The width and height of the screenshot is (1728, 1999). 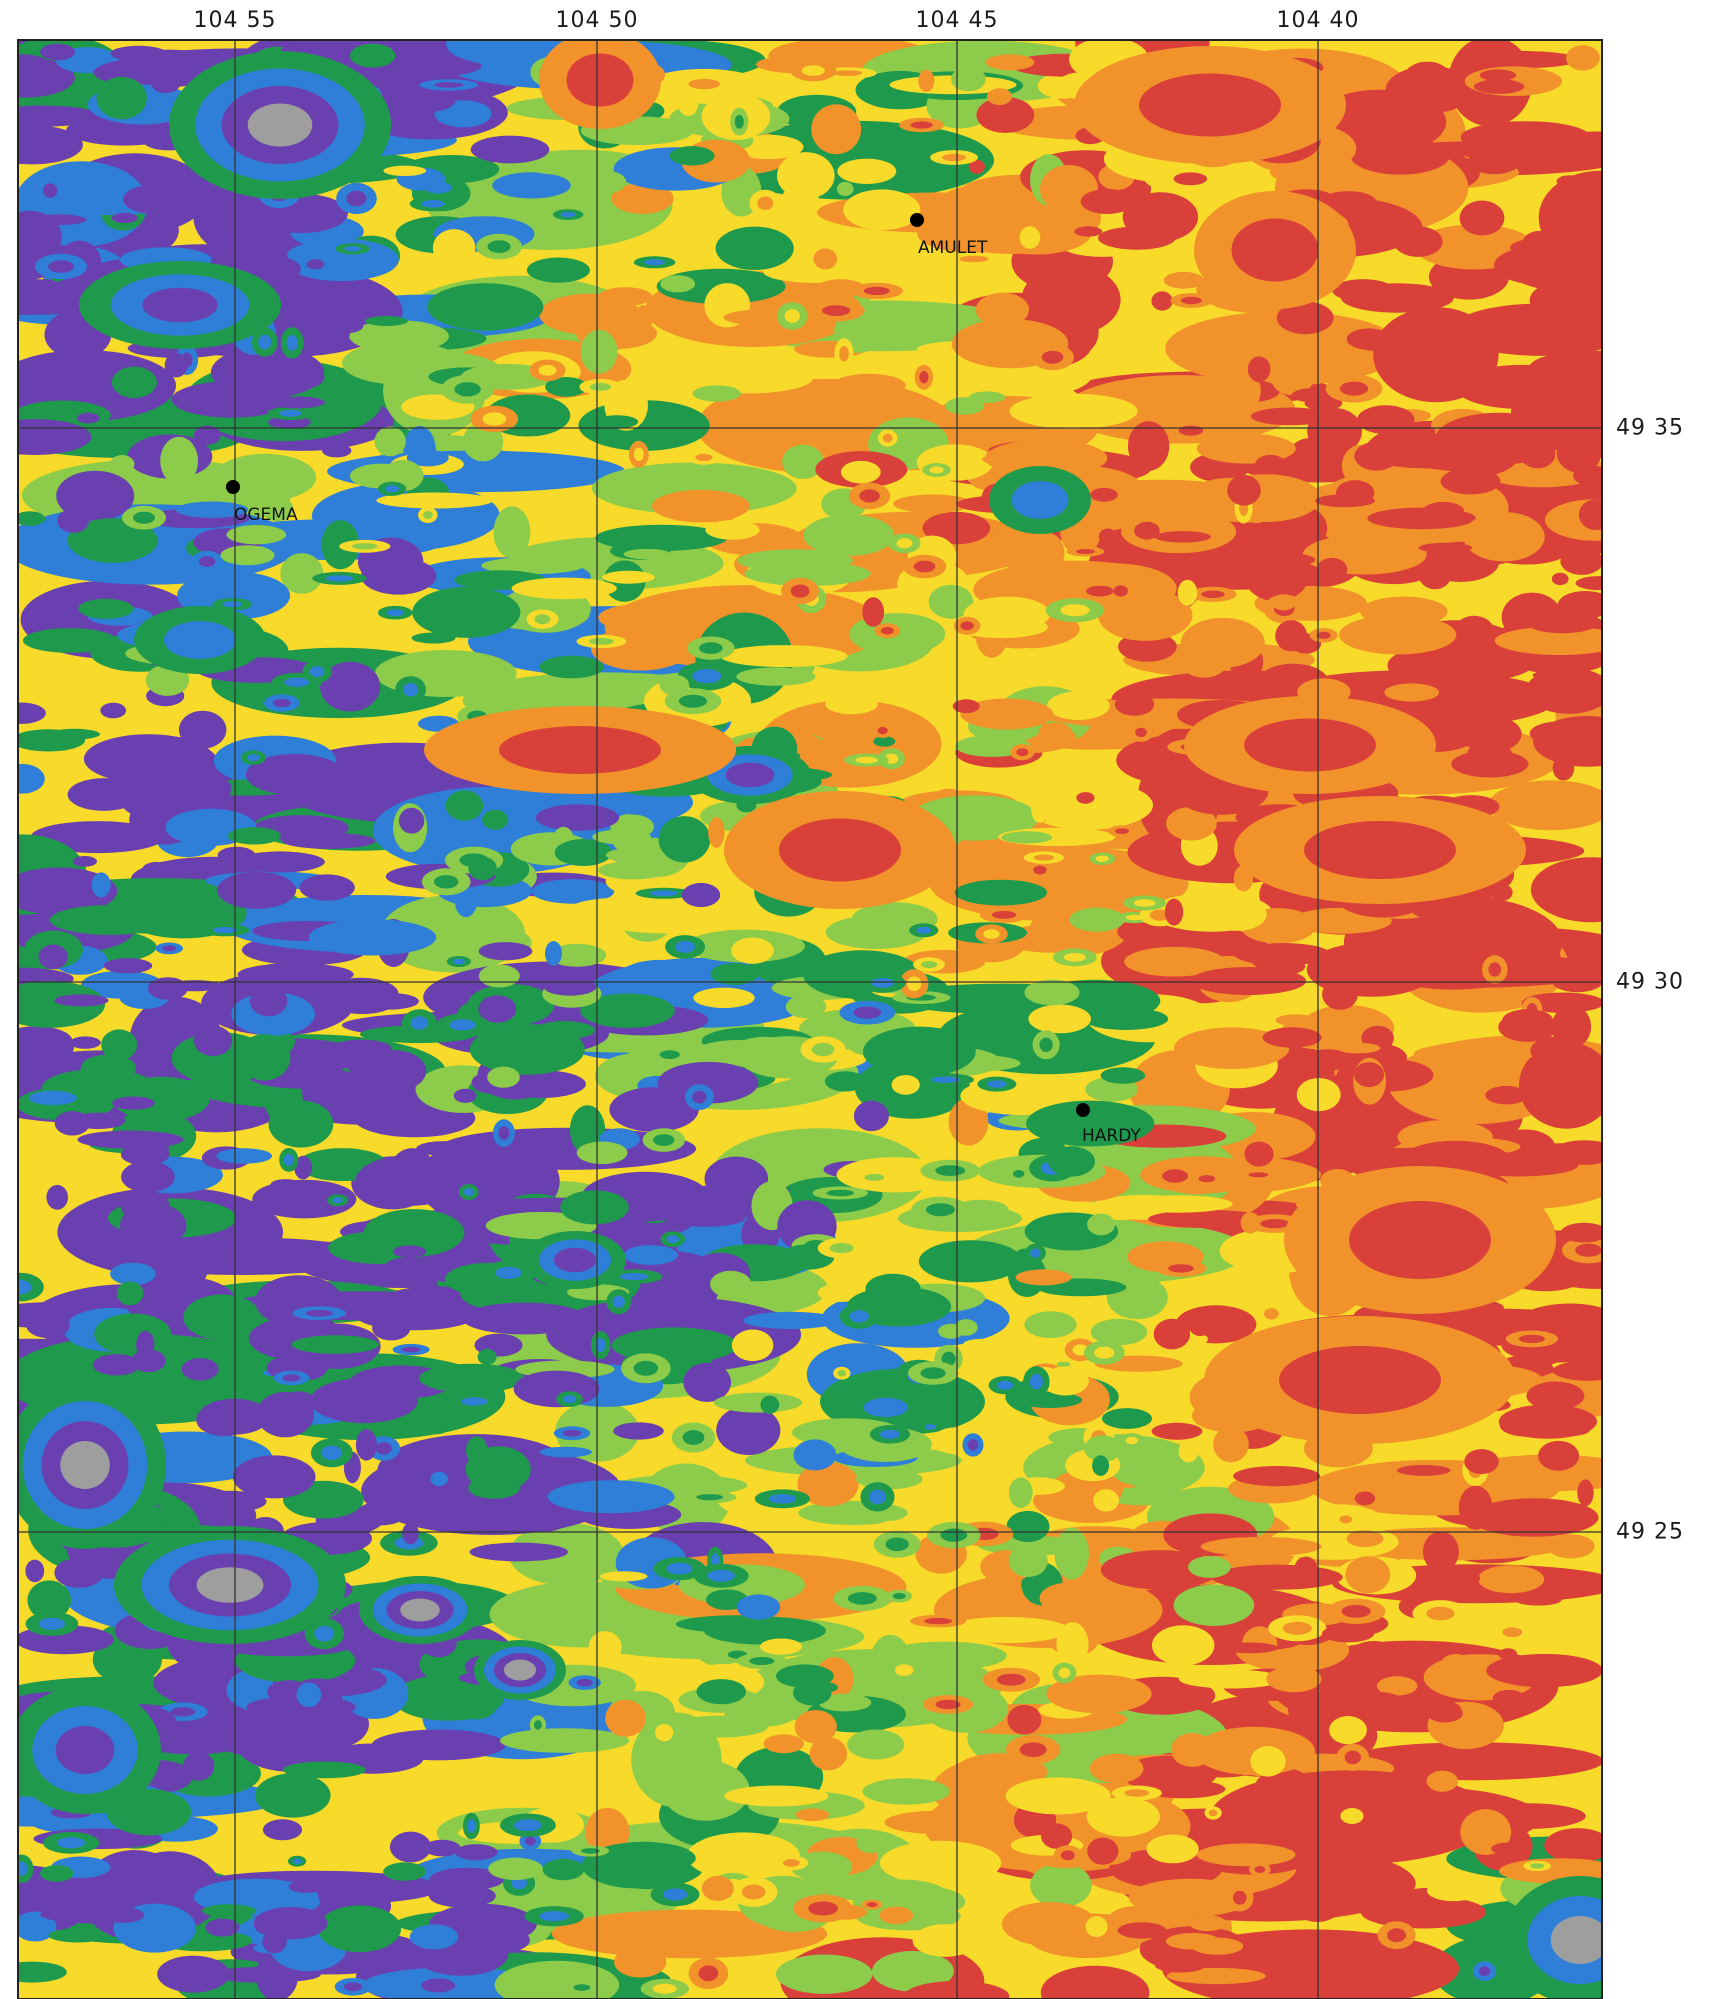 I want to click on place-label-ogema: OGEMA, so click(x=266, y=515).